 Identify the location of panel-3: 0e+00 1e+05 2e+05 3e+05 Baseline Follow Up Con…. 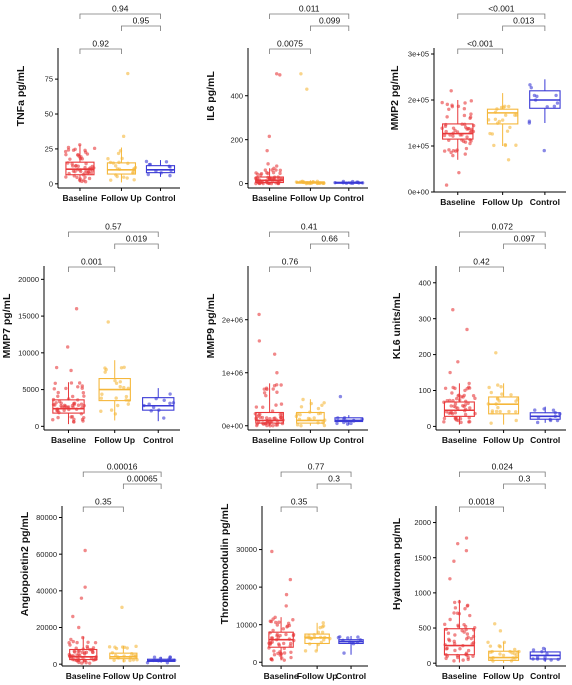
(477, 105).